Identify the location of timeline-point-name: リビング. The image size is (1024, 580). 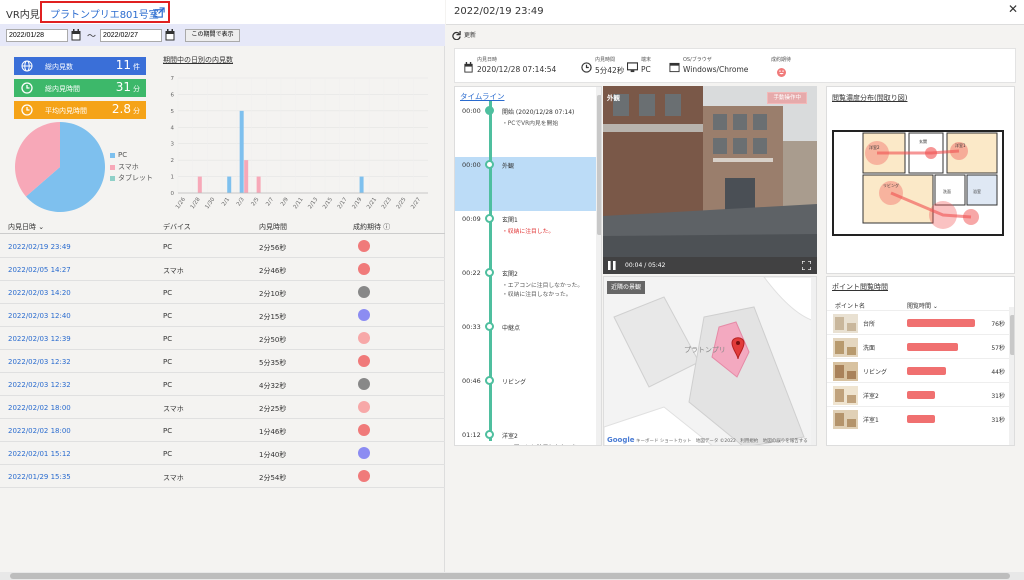
(514, 382).